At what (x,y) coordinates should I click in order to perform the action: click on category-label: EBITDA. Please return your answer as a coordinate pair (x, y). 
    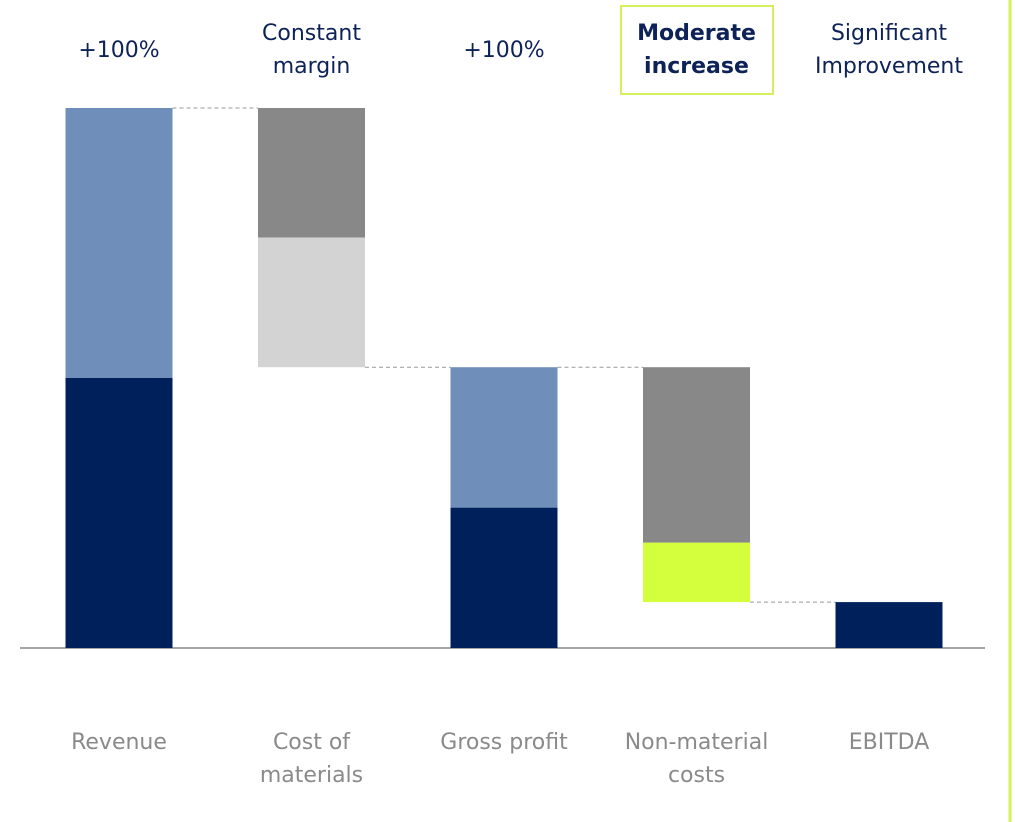
    Looking at the image, I should click on (889, 742).